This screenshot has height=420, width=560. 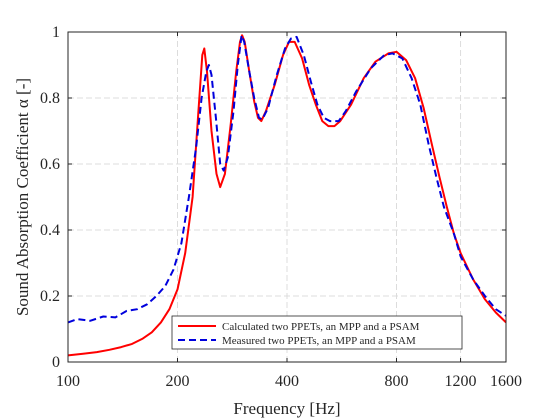 What do you see at coordinates (178, 381) in the screenshot?
I see `x-tick-label: 200` at bounding box center [178, 381].